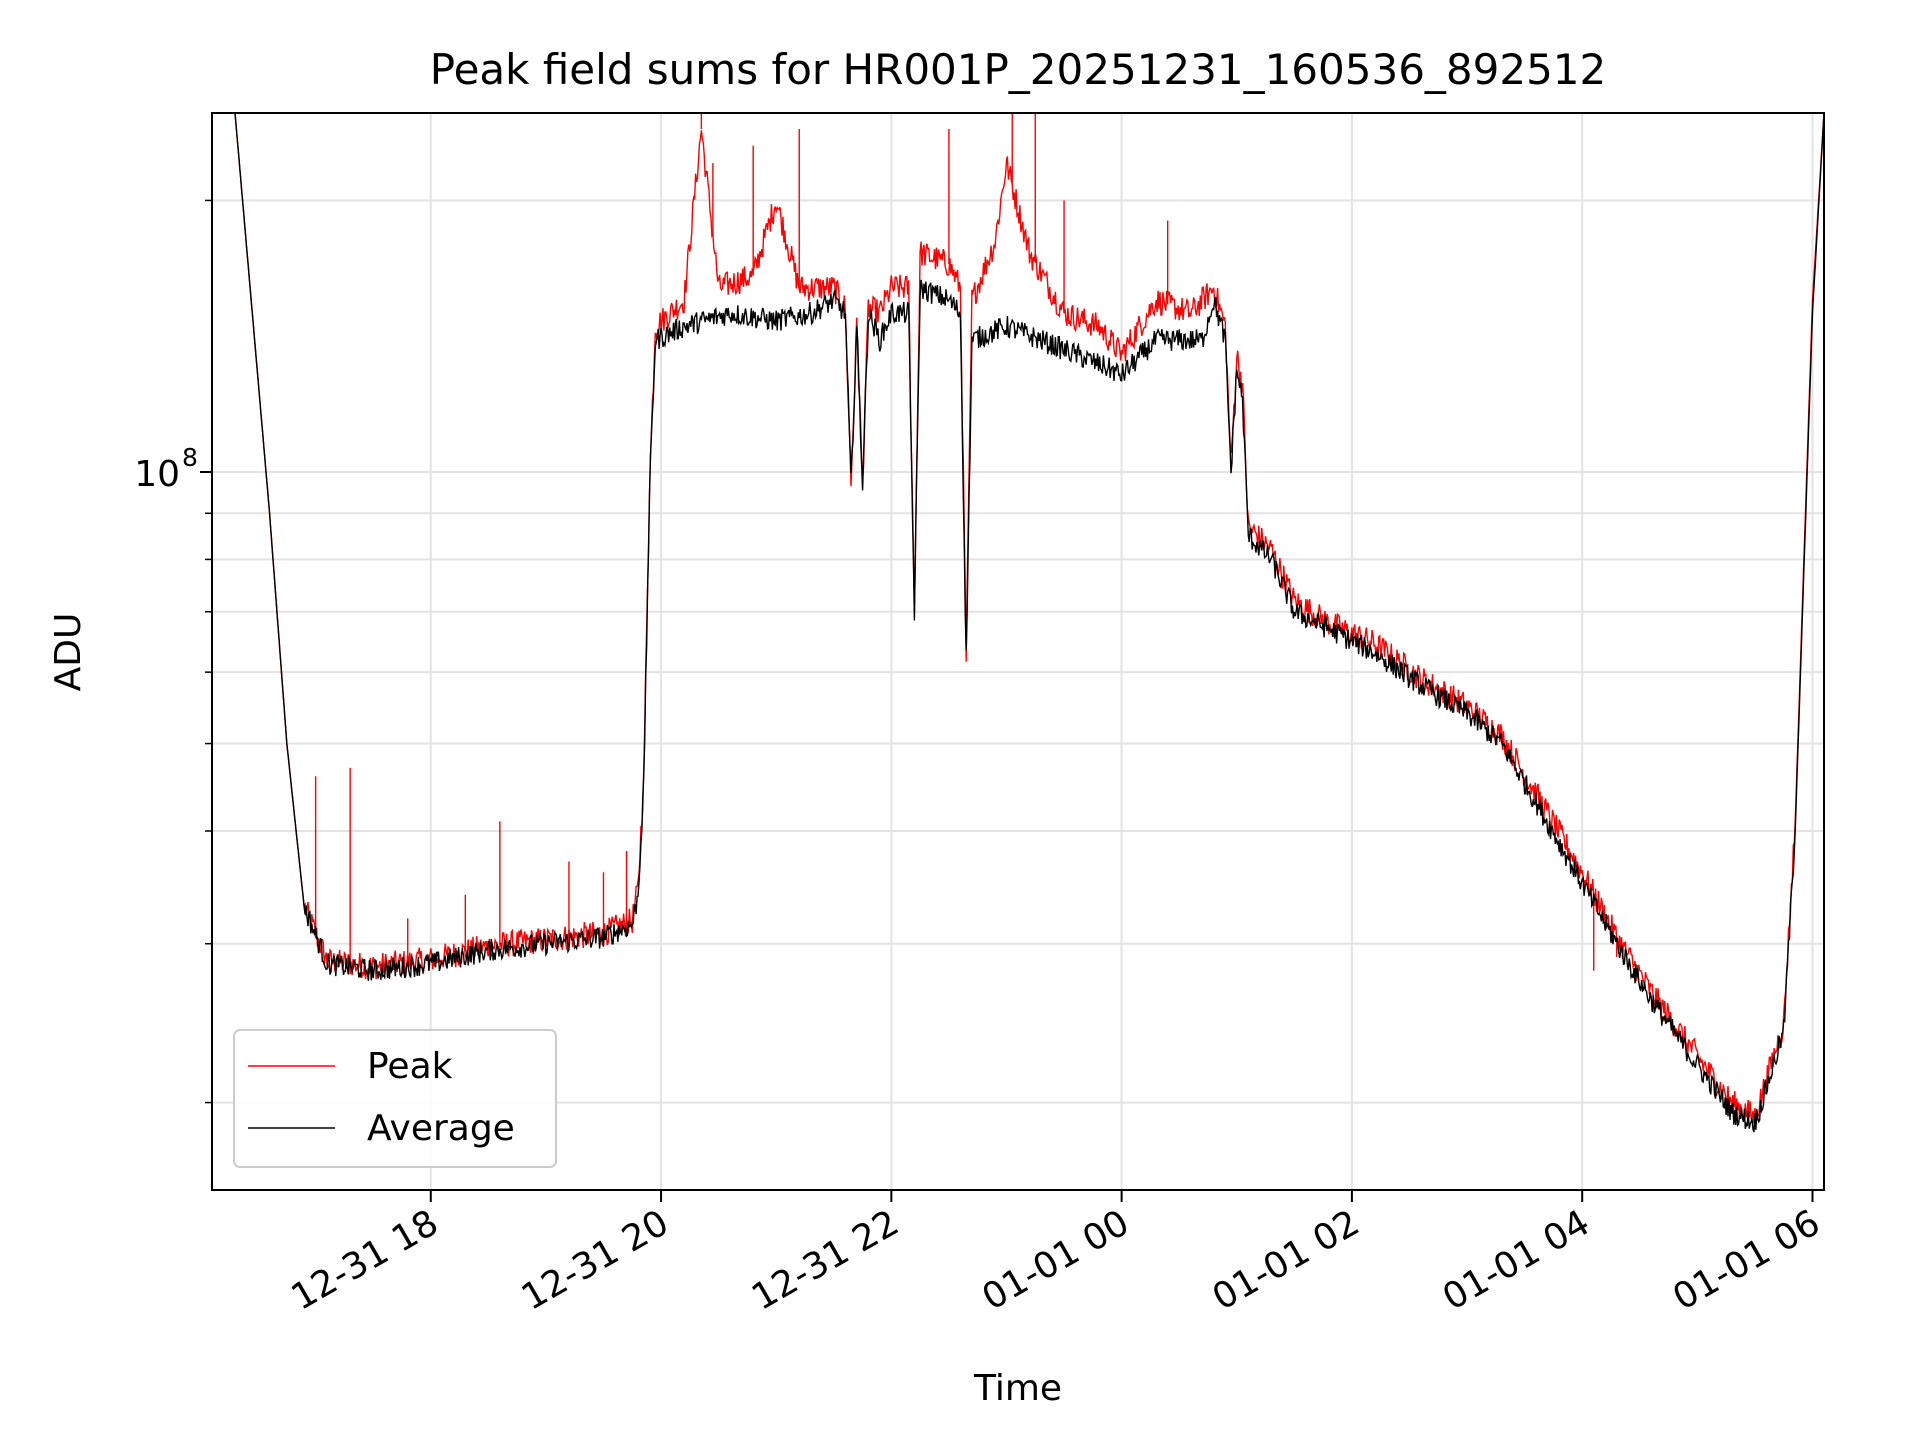  Describe the element at coordinates (410, 1066) in the screenshot. I see `legend-peak-label: Peak` at that location.